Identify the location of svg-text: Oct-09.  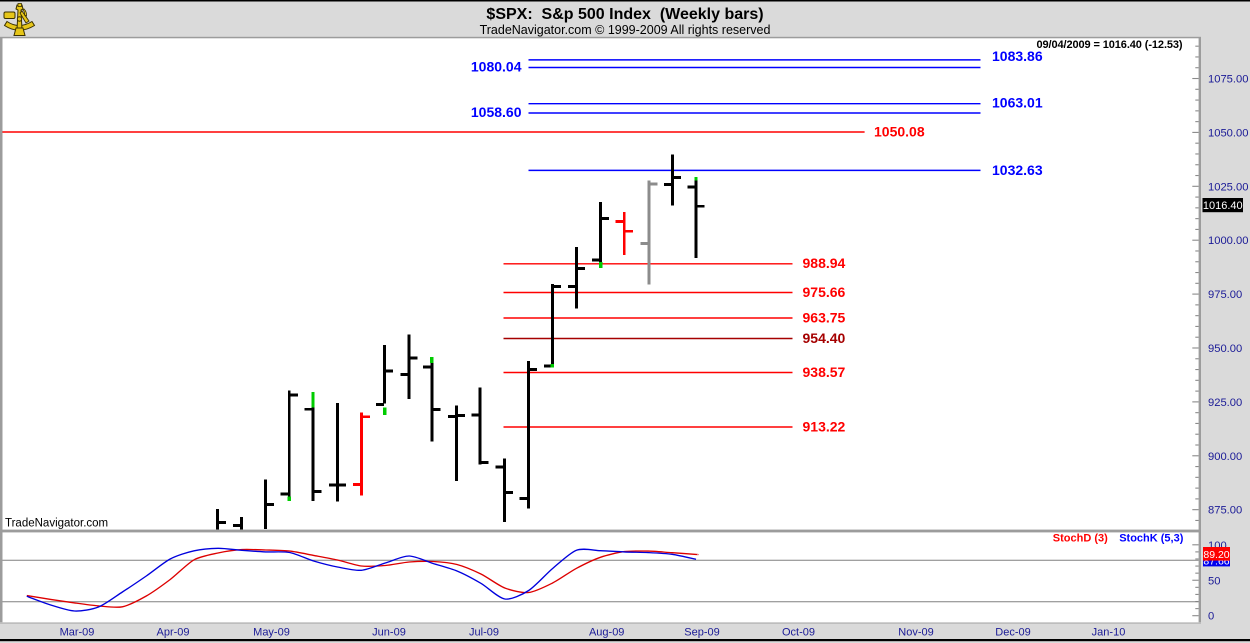
(798, 632).